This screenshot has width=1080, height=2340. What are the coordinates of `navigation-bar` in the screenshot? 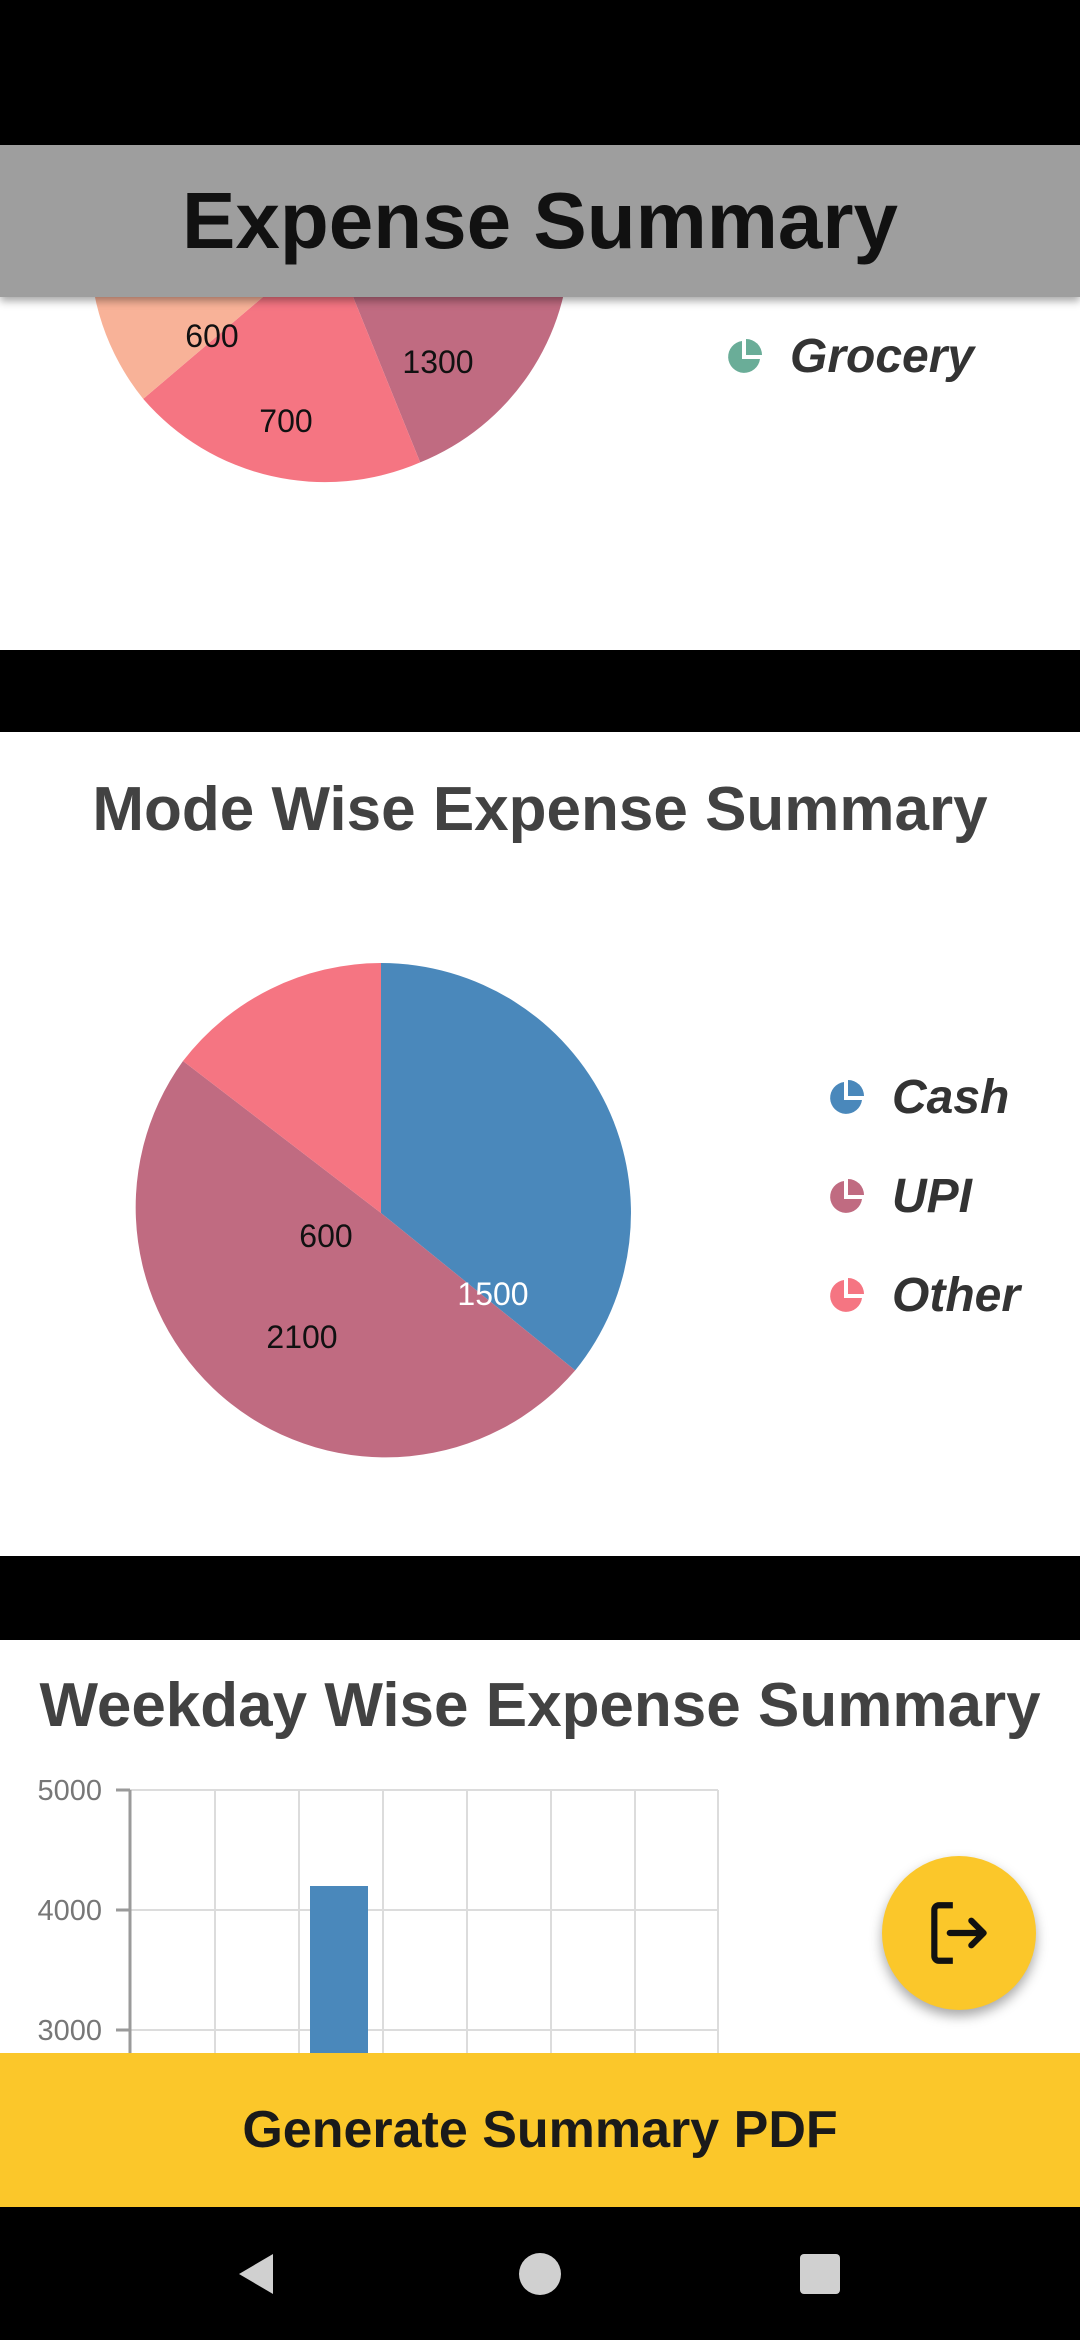 It's located at (540, 2273).